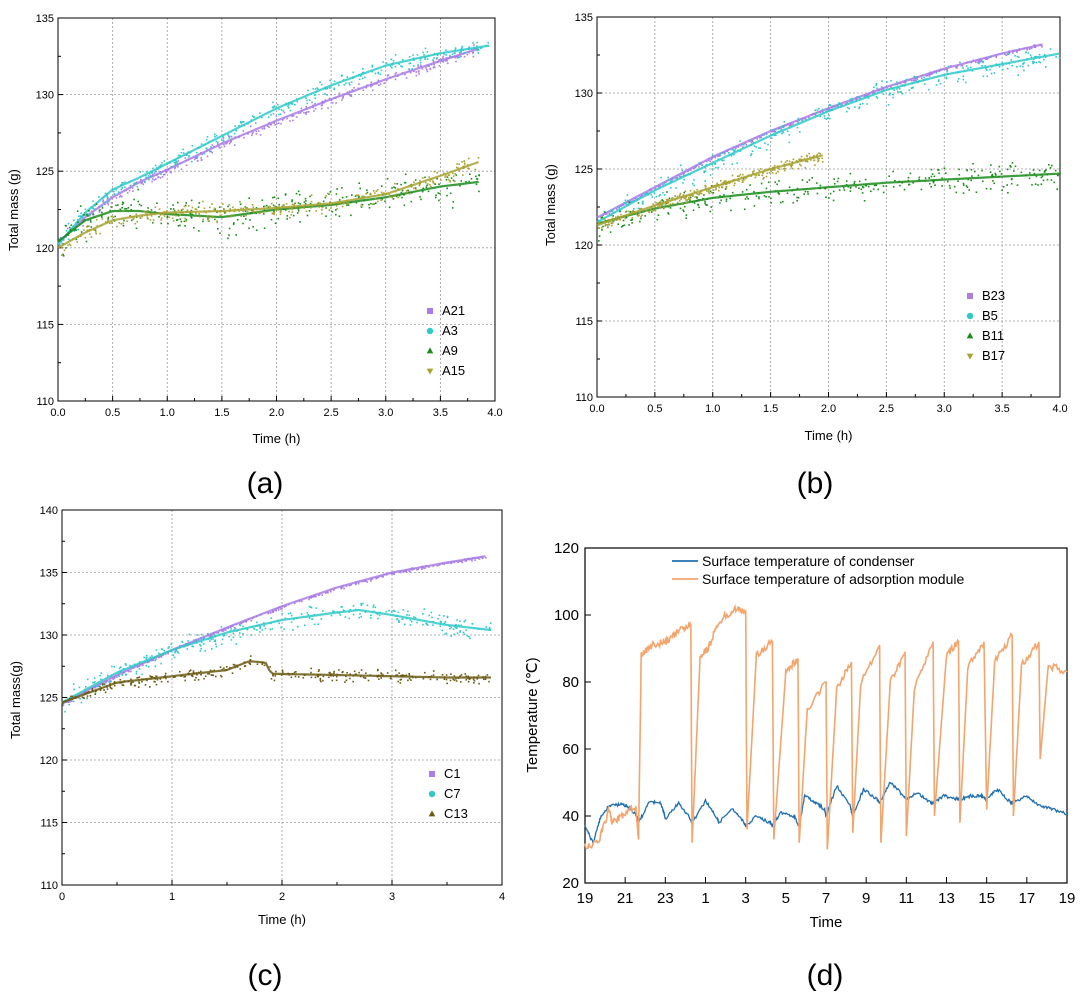  I want to click on legend-marker-a3, so click(430, 331).